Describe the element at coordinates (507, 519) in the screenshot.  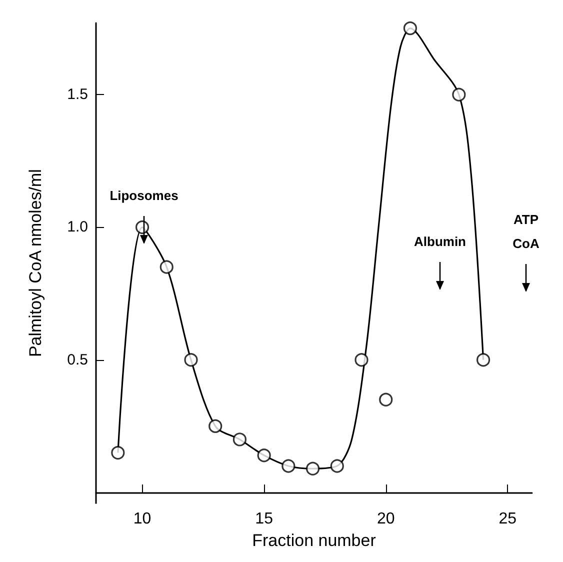
I see `x-tick-label: 25` at that location.